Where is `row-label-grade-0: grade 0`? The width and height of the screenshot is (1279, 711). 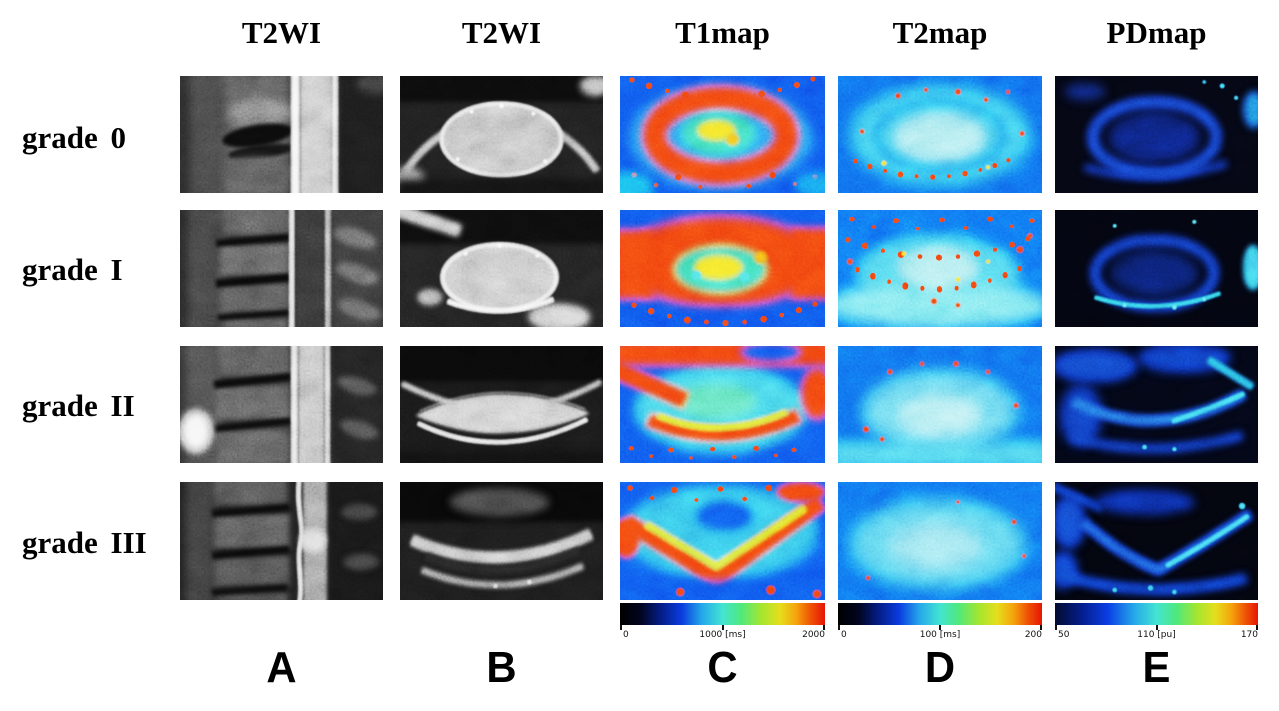 row-label-grade-0: grade 0 is located at coordinates (74, 137).